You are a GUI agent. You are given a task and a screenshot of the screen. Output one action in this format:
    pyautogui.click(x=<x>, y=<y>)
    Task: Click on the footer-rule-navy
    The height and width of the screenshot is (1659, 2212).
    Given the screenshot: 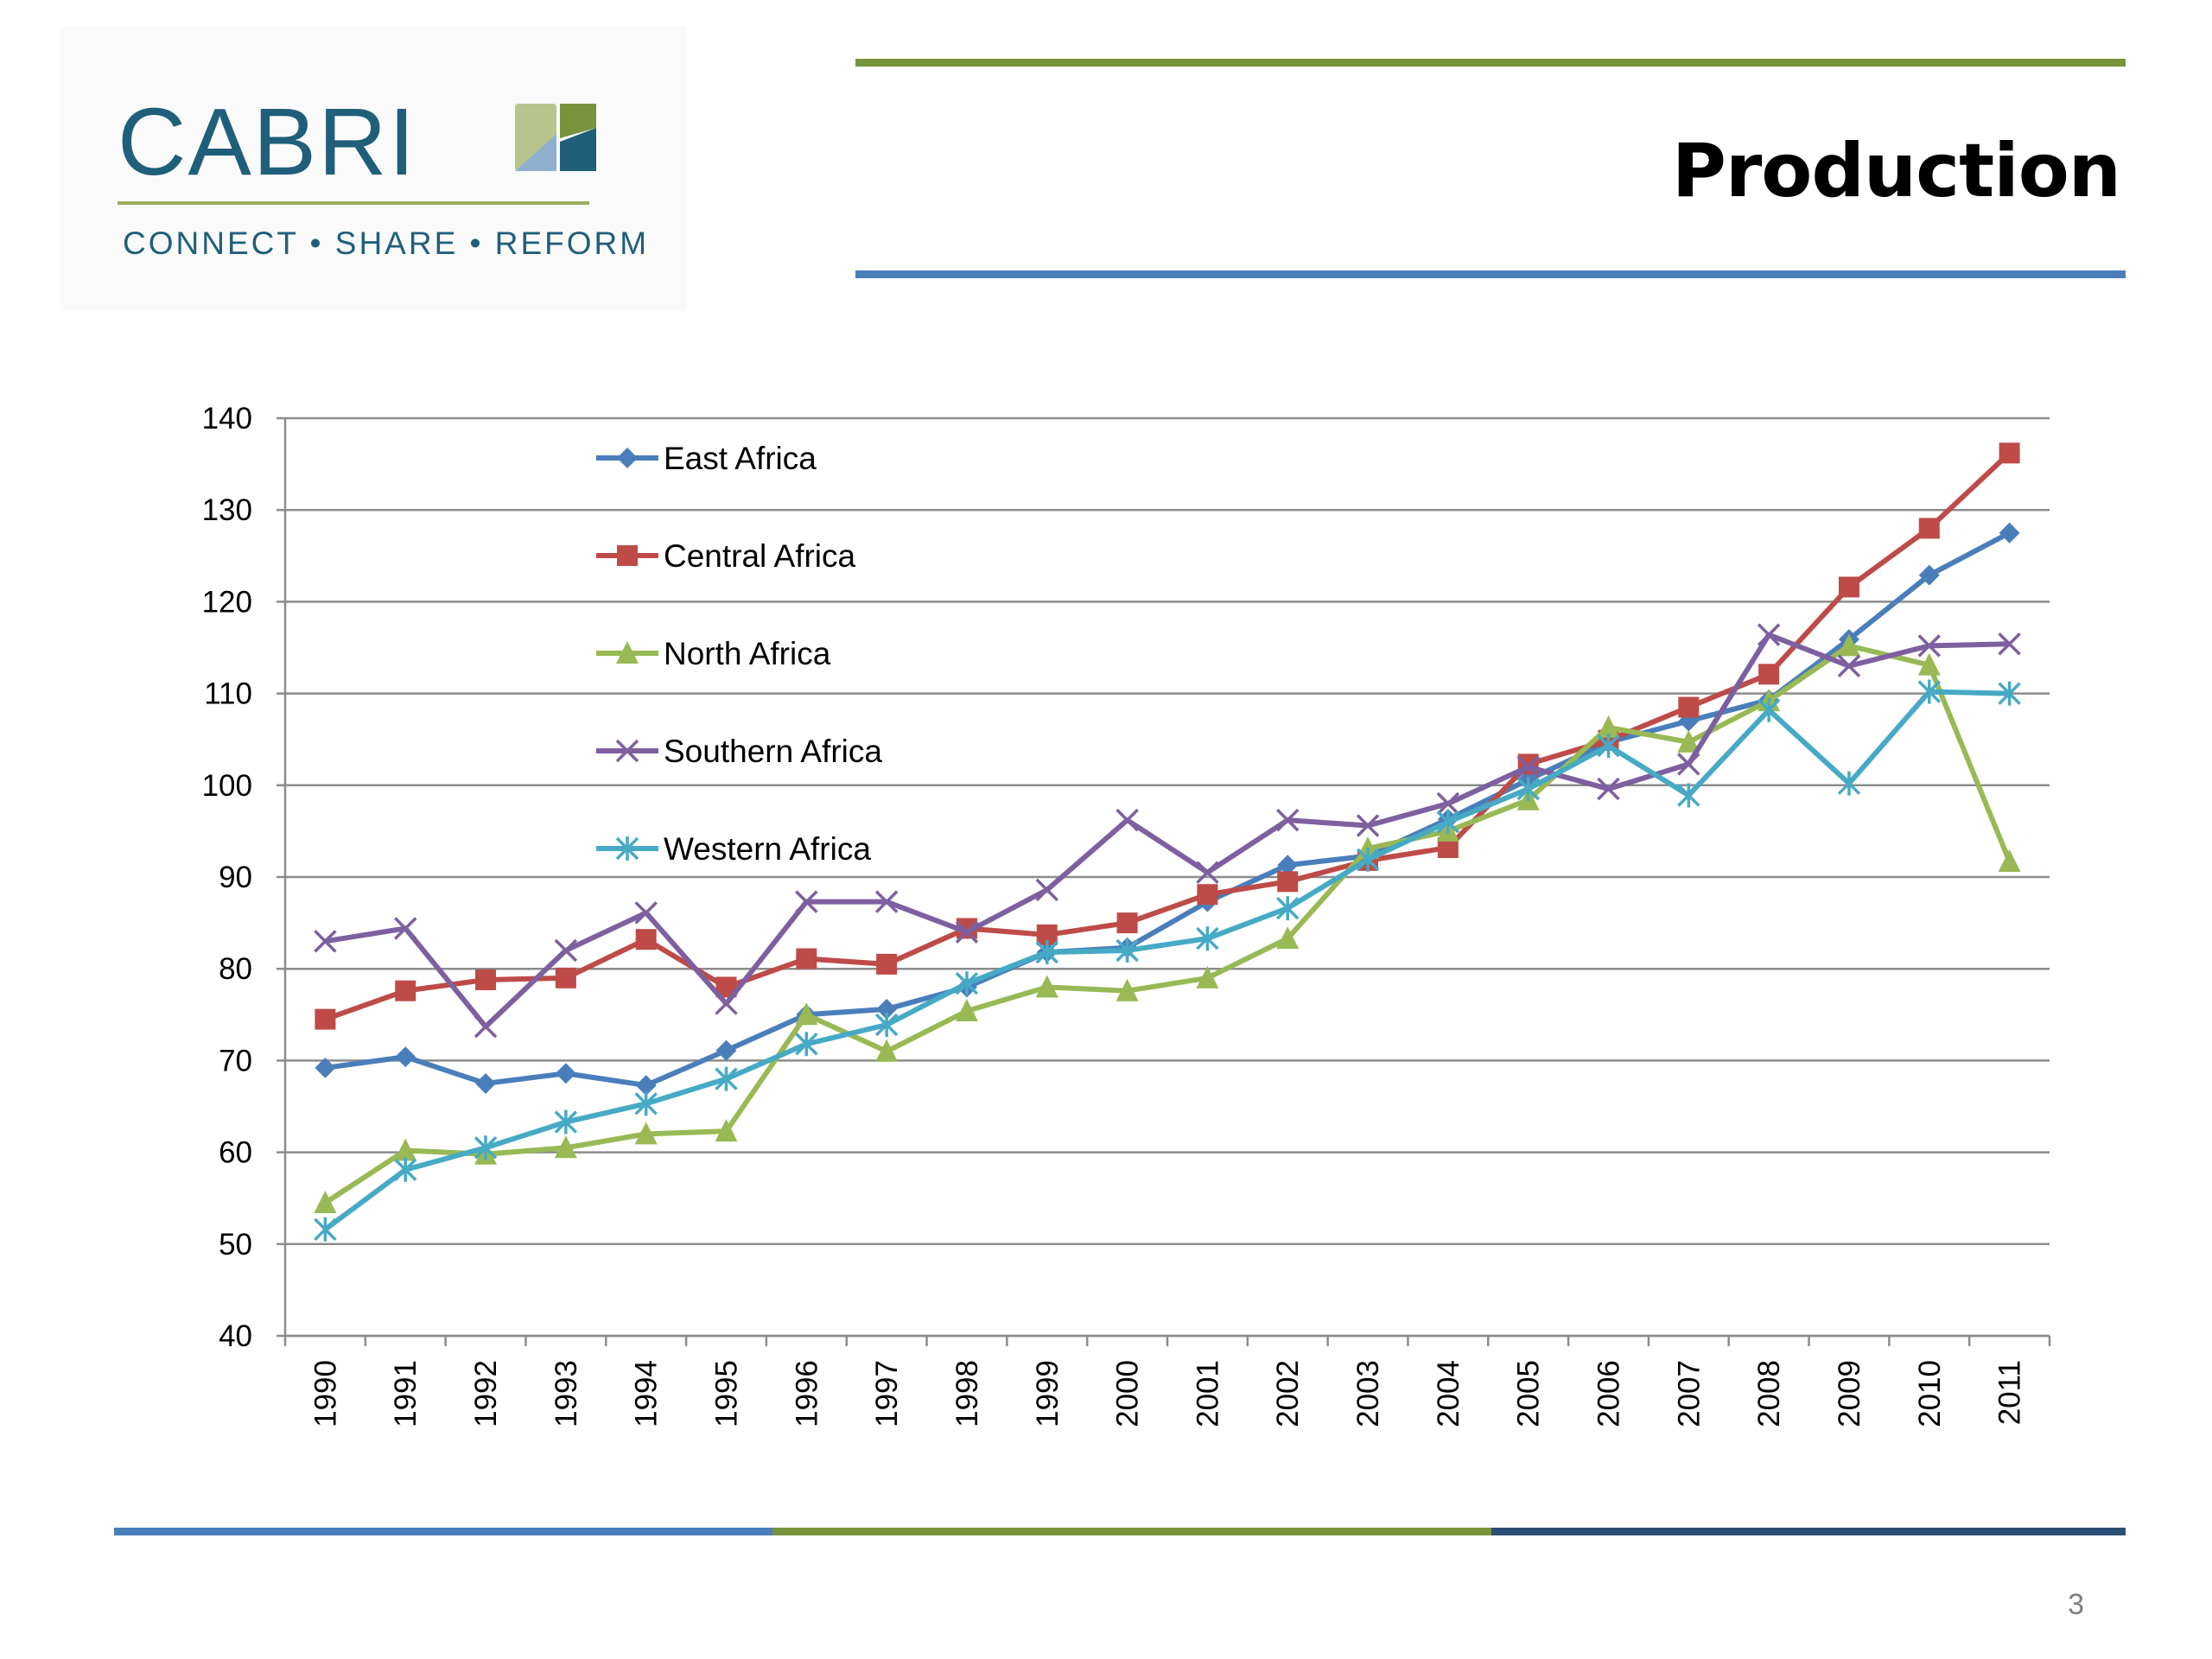 What is the action you would take?
    pyautogui.click(x=1808, y=1531)
    